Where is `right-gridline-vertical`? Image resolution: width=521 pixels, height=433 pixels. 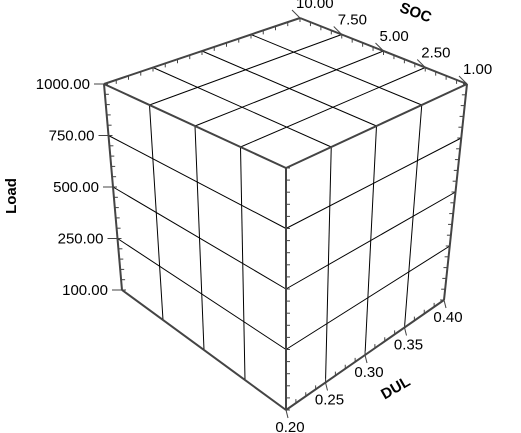
right-gridline-vertical is located at coordinates (413, 216).